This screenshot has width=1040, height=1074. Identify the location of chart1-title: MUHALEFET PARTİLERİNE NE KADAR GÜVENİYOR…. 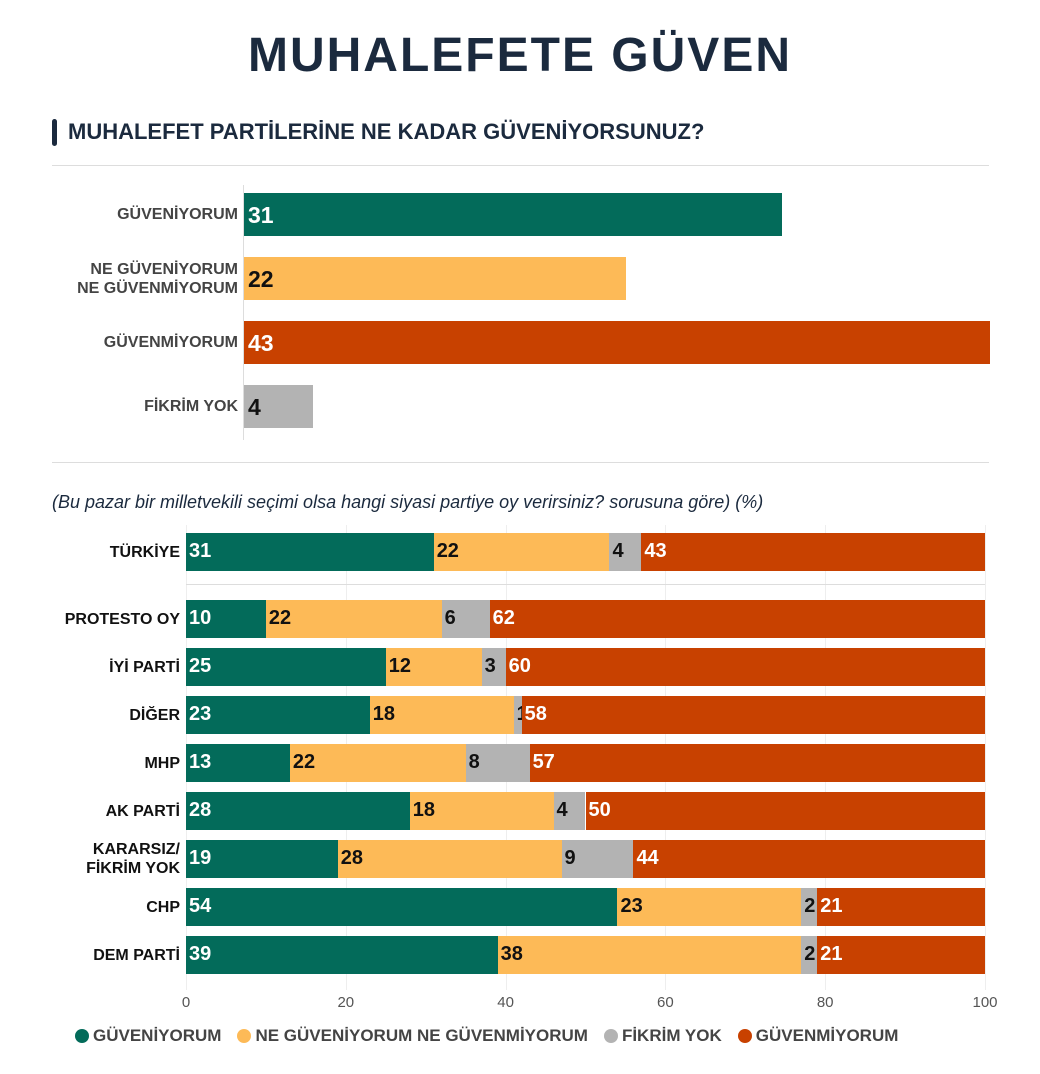
(386, 131).